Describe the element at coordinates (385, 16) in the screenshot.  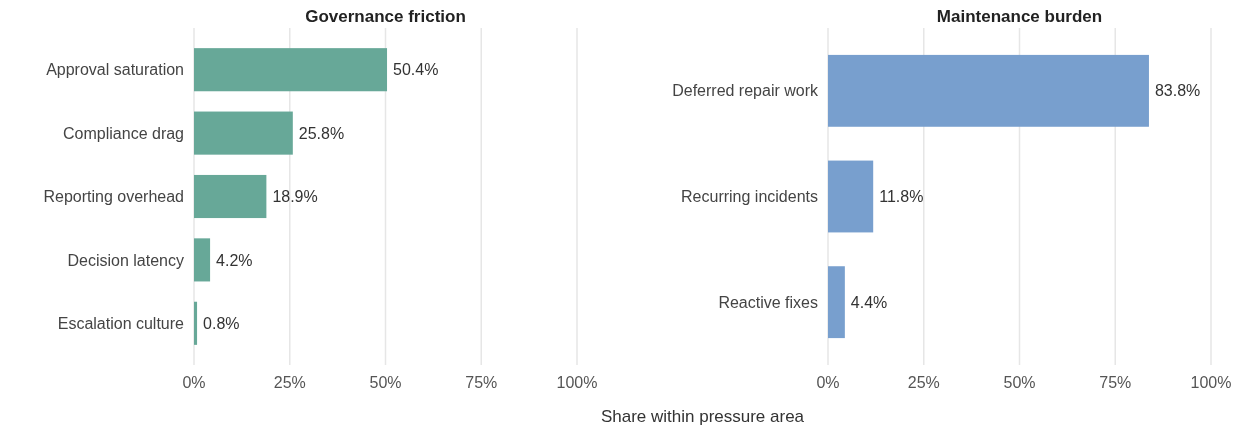
I see `chart-title: Governance friction` at that location.